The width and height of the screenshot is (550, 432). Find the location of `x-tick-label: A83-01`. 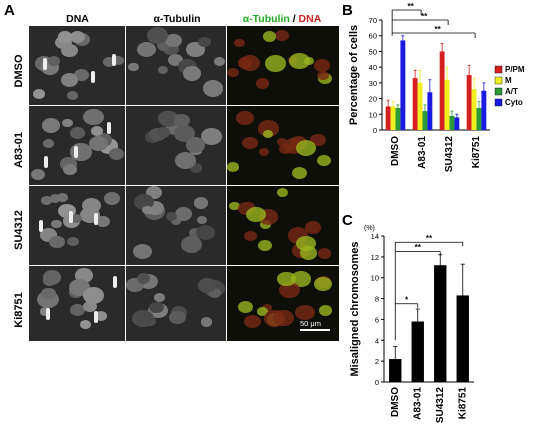

x-tick-label: A83-01 is located at coordinates (417, 403).